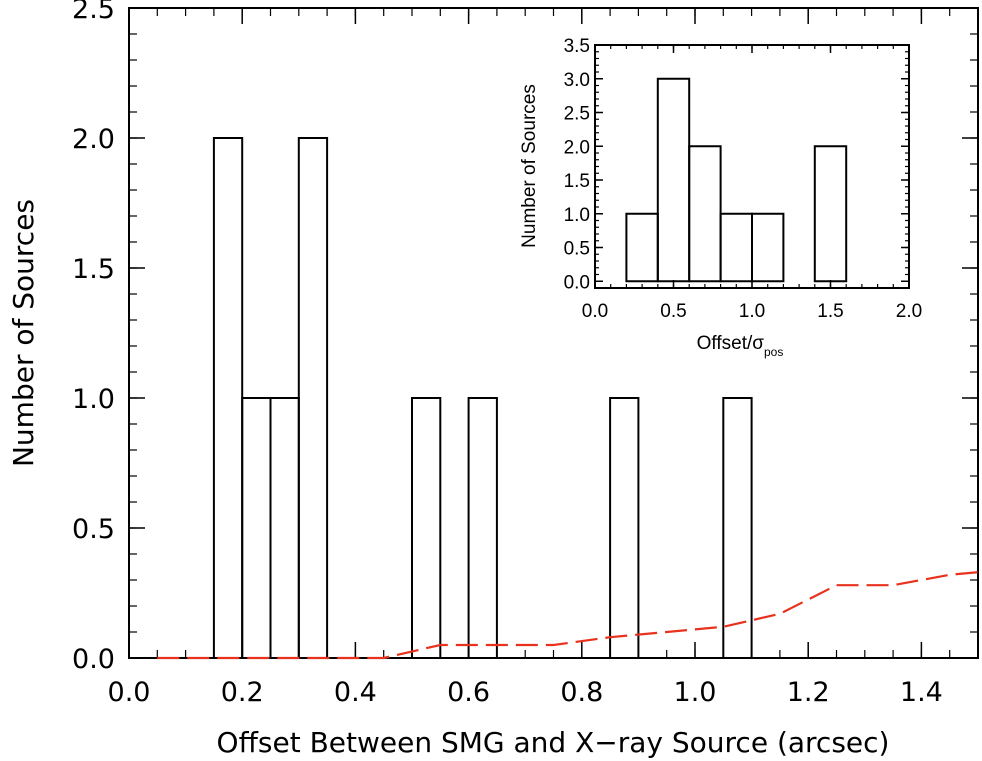 This screenshot has width=982, height=761. Describe the element at coordinates (468, 692) in the screenshot. I see `main-x-tick-label: 0.6` at that location.